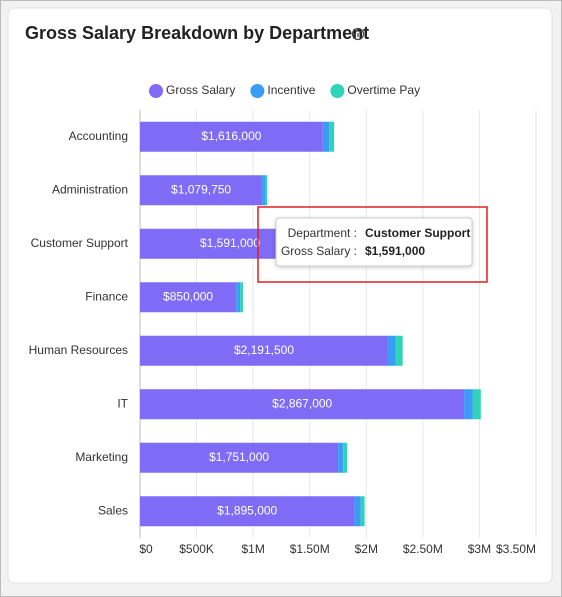 The width and height of the screenshot is (562, 597). What do you see at coordinates (516, 549) in the screenshot?
I see `x-tick-label: $3.50M` at bounding box center [516, 549].